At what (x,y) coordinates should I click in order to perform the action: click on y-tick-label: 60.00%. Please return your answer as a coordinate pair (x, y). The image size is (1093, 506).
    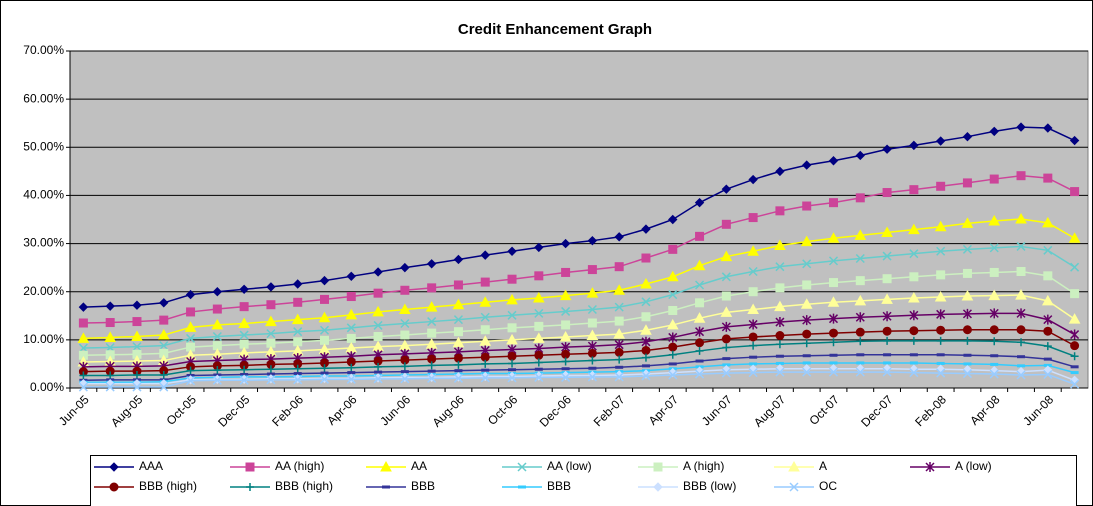
    Looking at the image, I should click on (43, 98).